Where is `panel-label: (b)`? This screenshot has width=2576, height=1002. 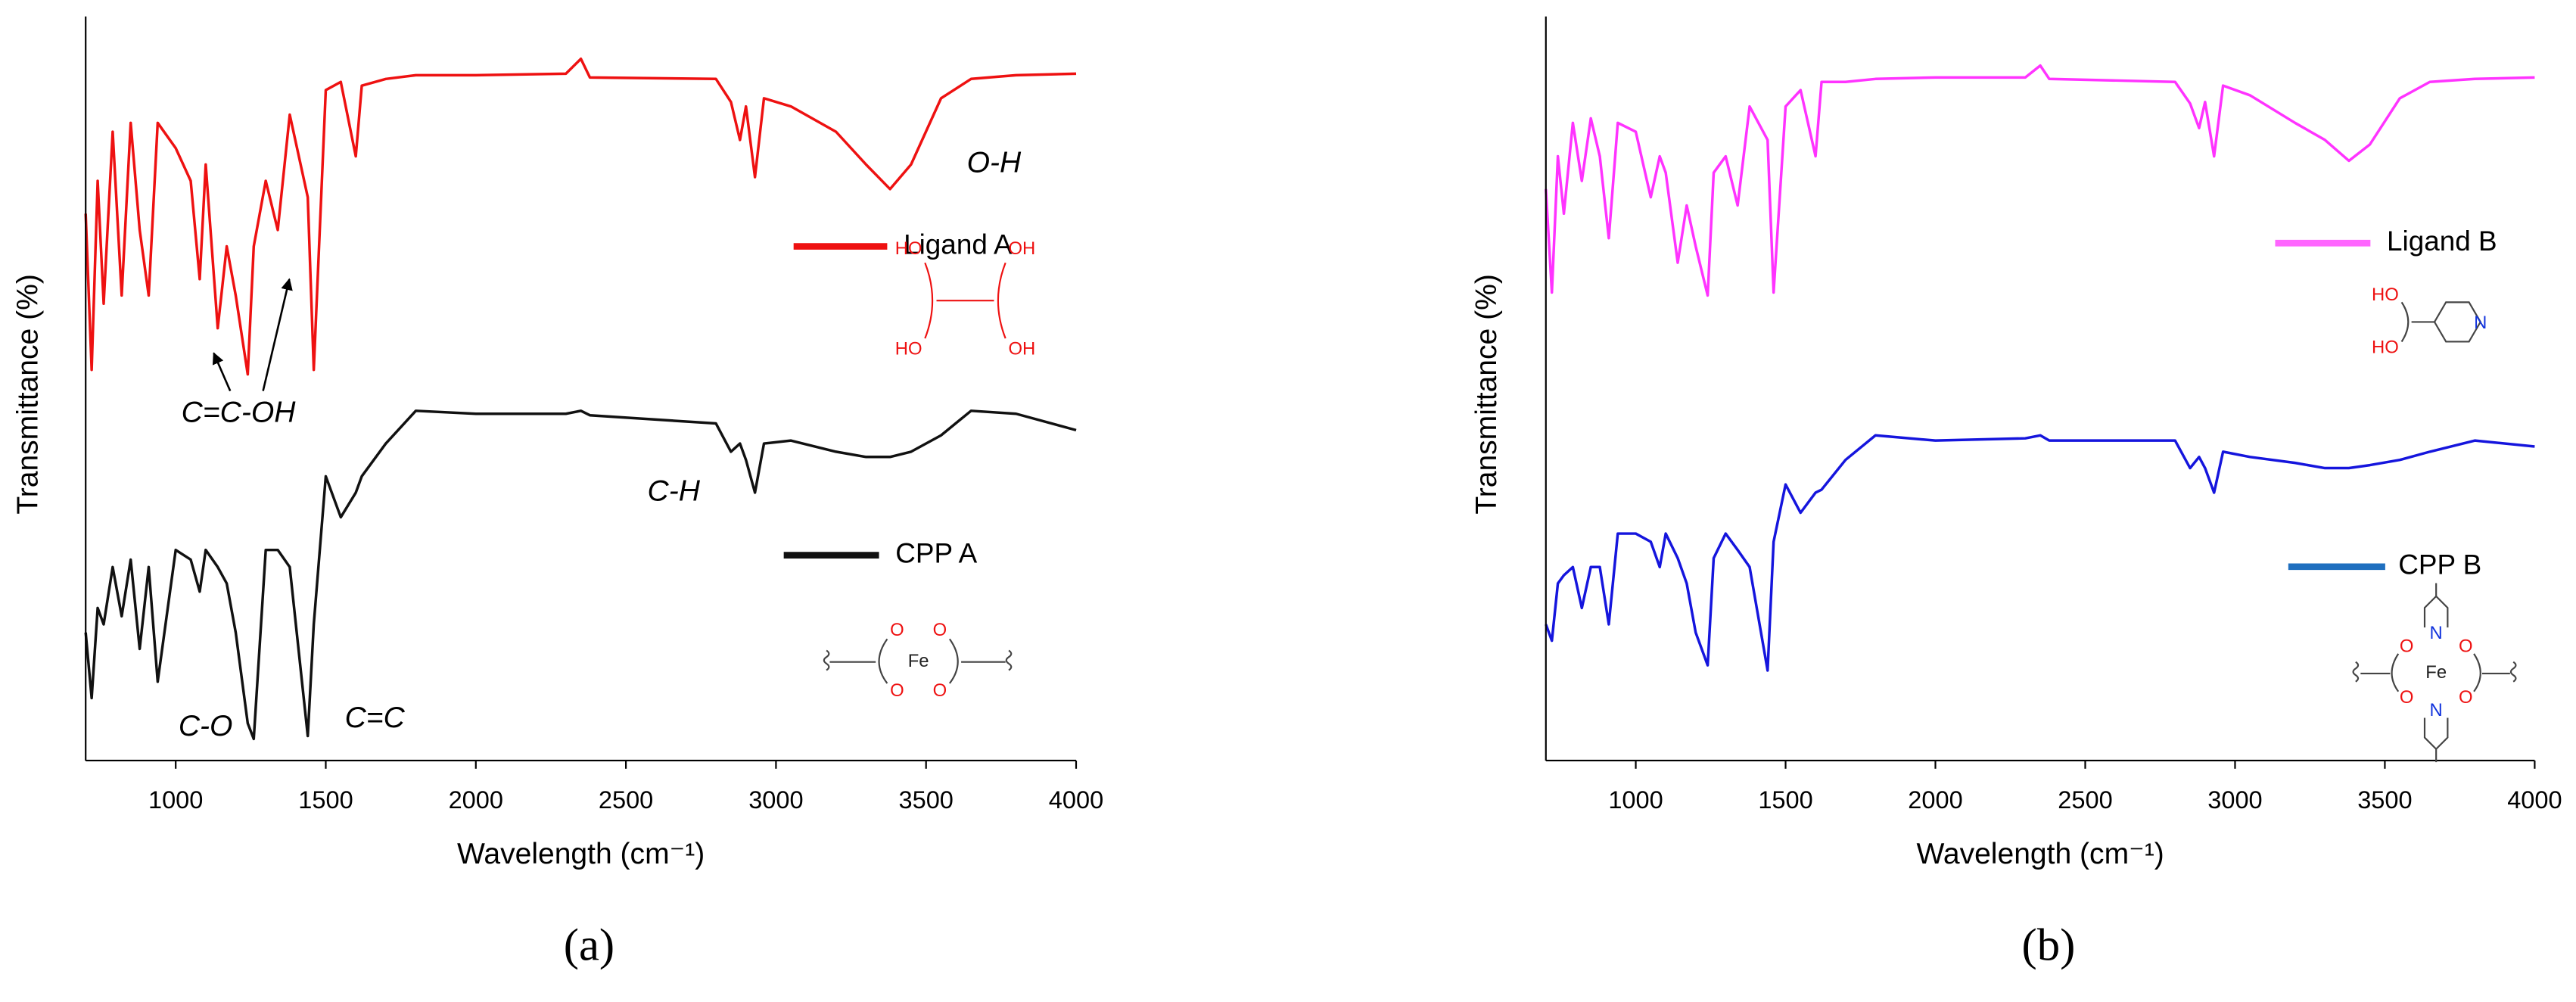
panel-label: (b) is located at coordinates (2049, 945).